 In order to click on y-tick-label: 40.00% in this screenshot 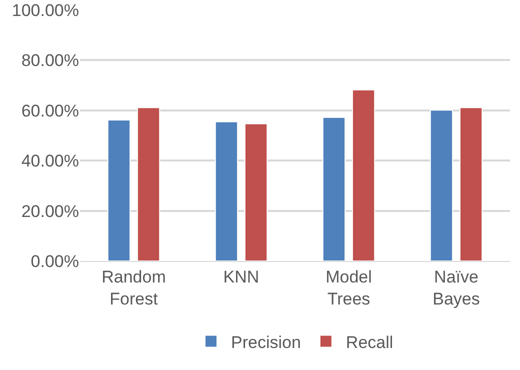, I will do `click(50, 161)`.